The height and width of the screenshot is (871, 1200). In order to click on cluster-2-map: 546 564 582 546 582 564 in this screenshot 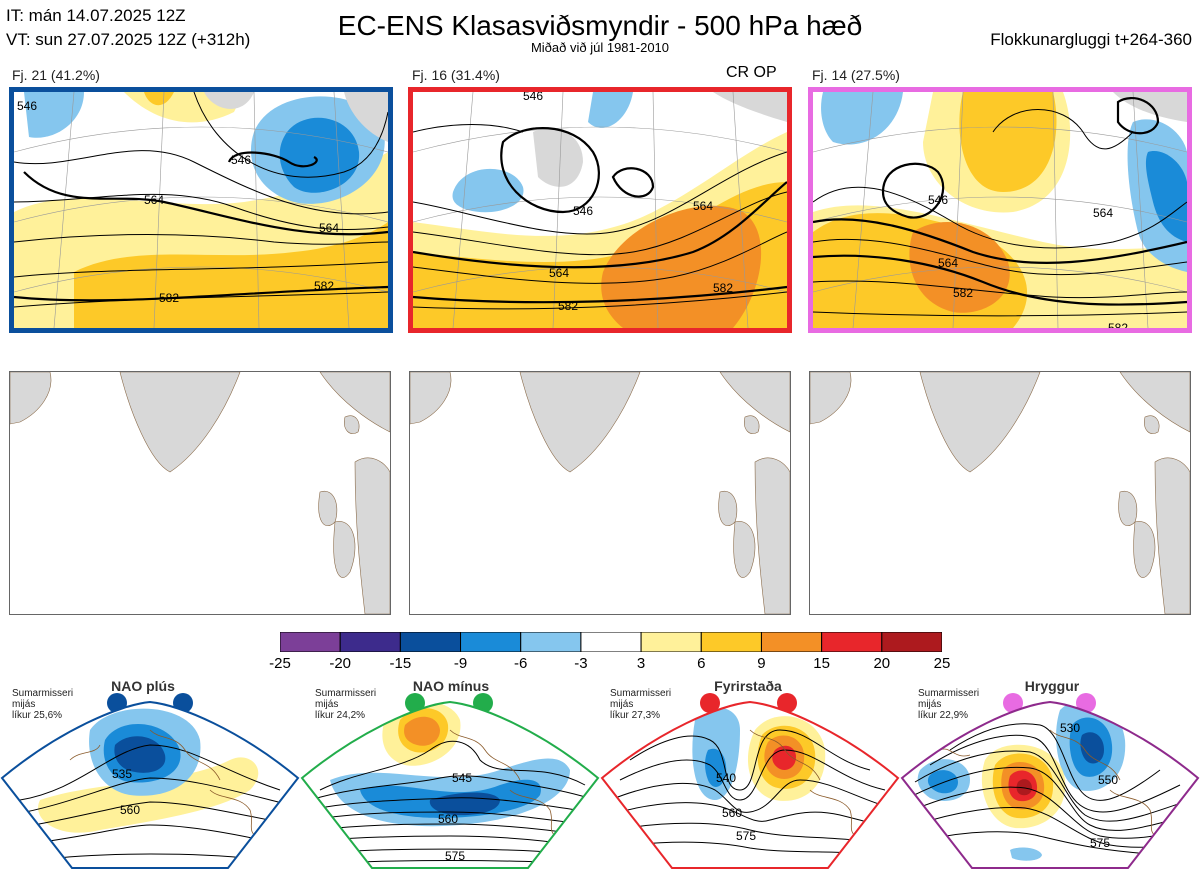, I will do `click(600, 210)`.